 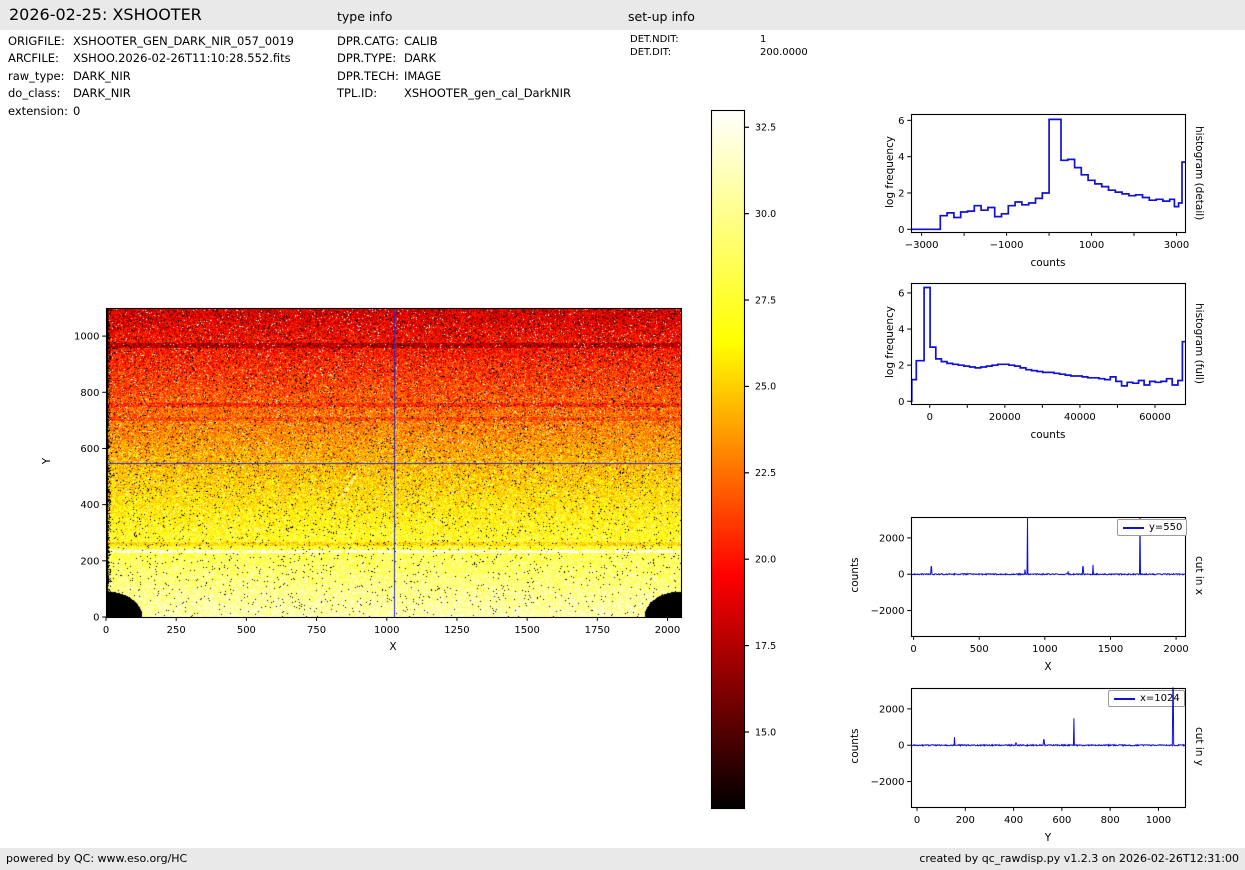 What do you see at coordinates (316, 630) in the screenshot?
I see `svg-text: 750` at bounding box center [316, 630].